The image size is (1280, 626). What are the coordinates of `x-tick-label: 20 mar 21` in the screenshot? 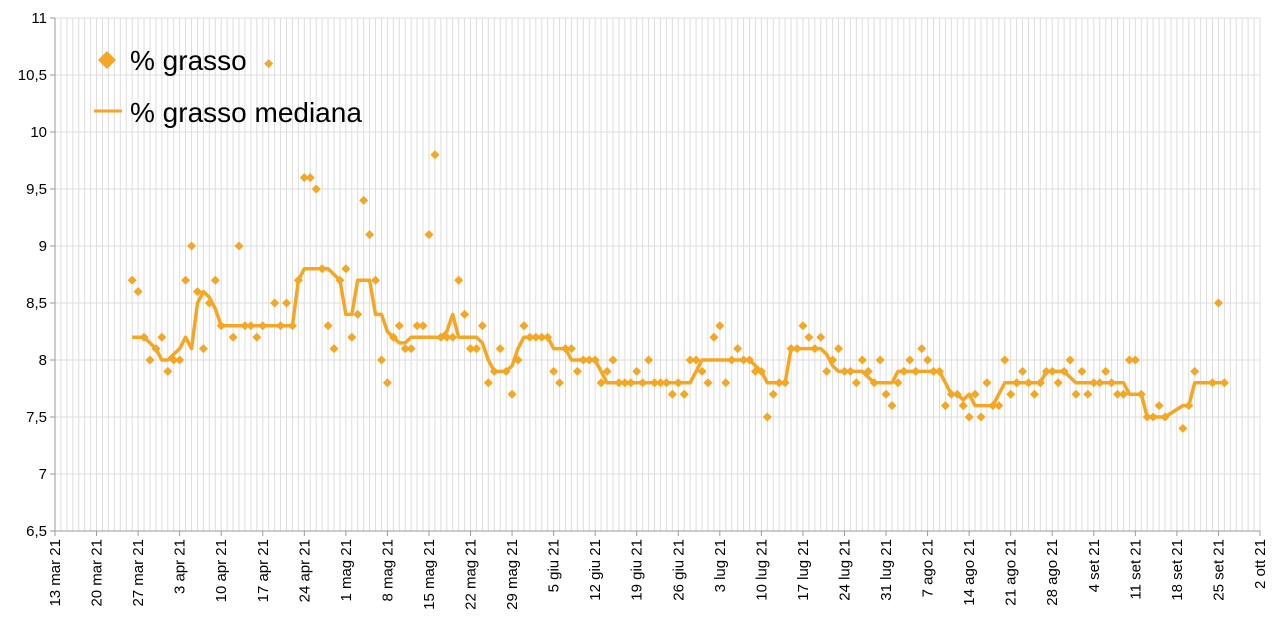 It's located at (97, 573).